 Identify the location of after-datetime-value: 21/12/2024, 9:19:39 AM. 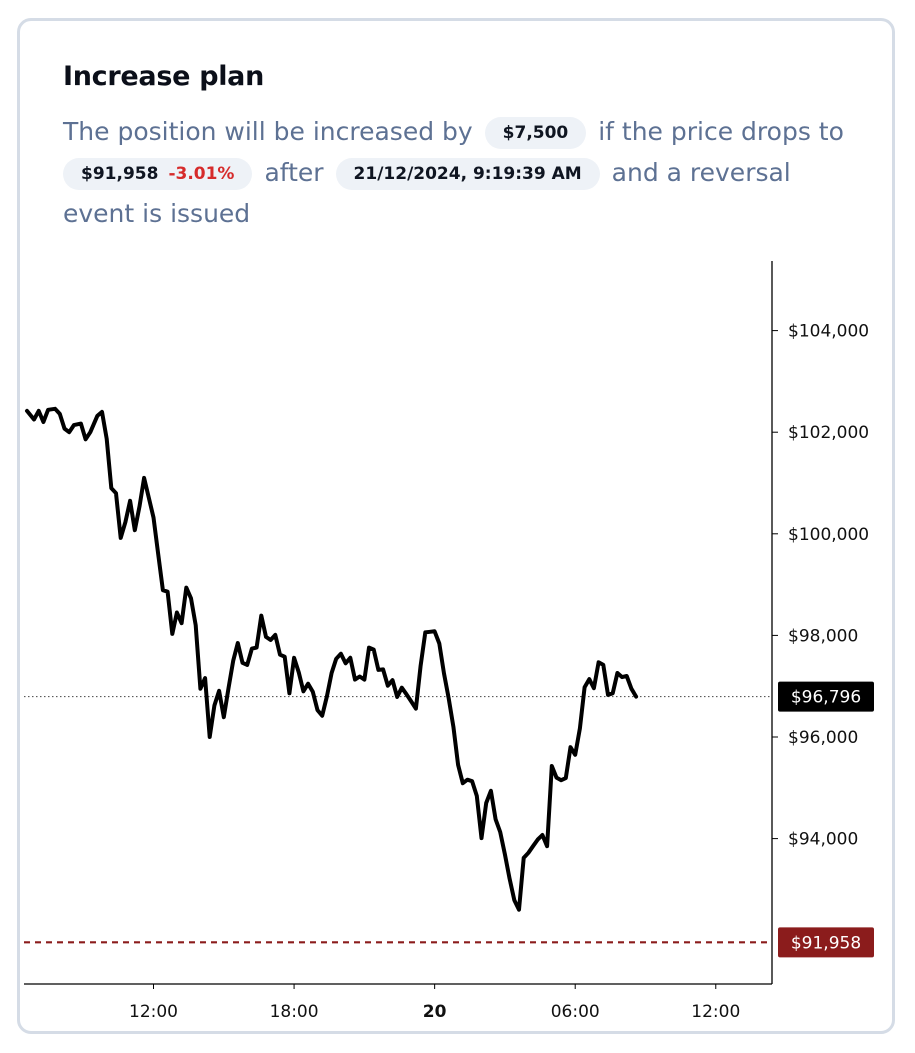
(467, 174).